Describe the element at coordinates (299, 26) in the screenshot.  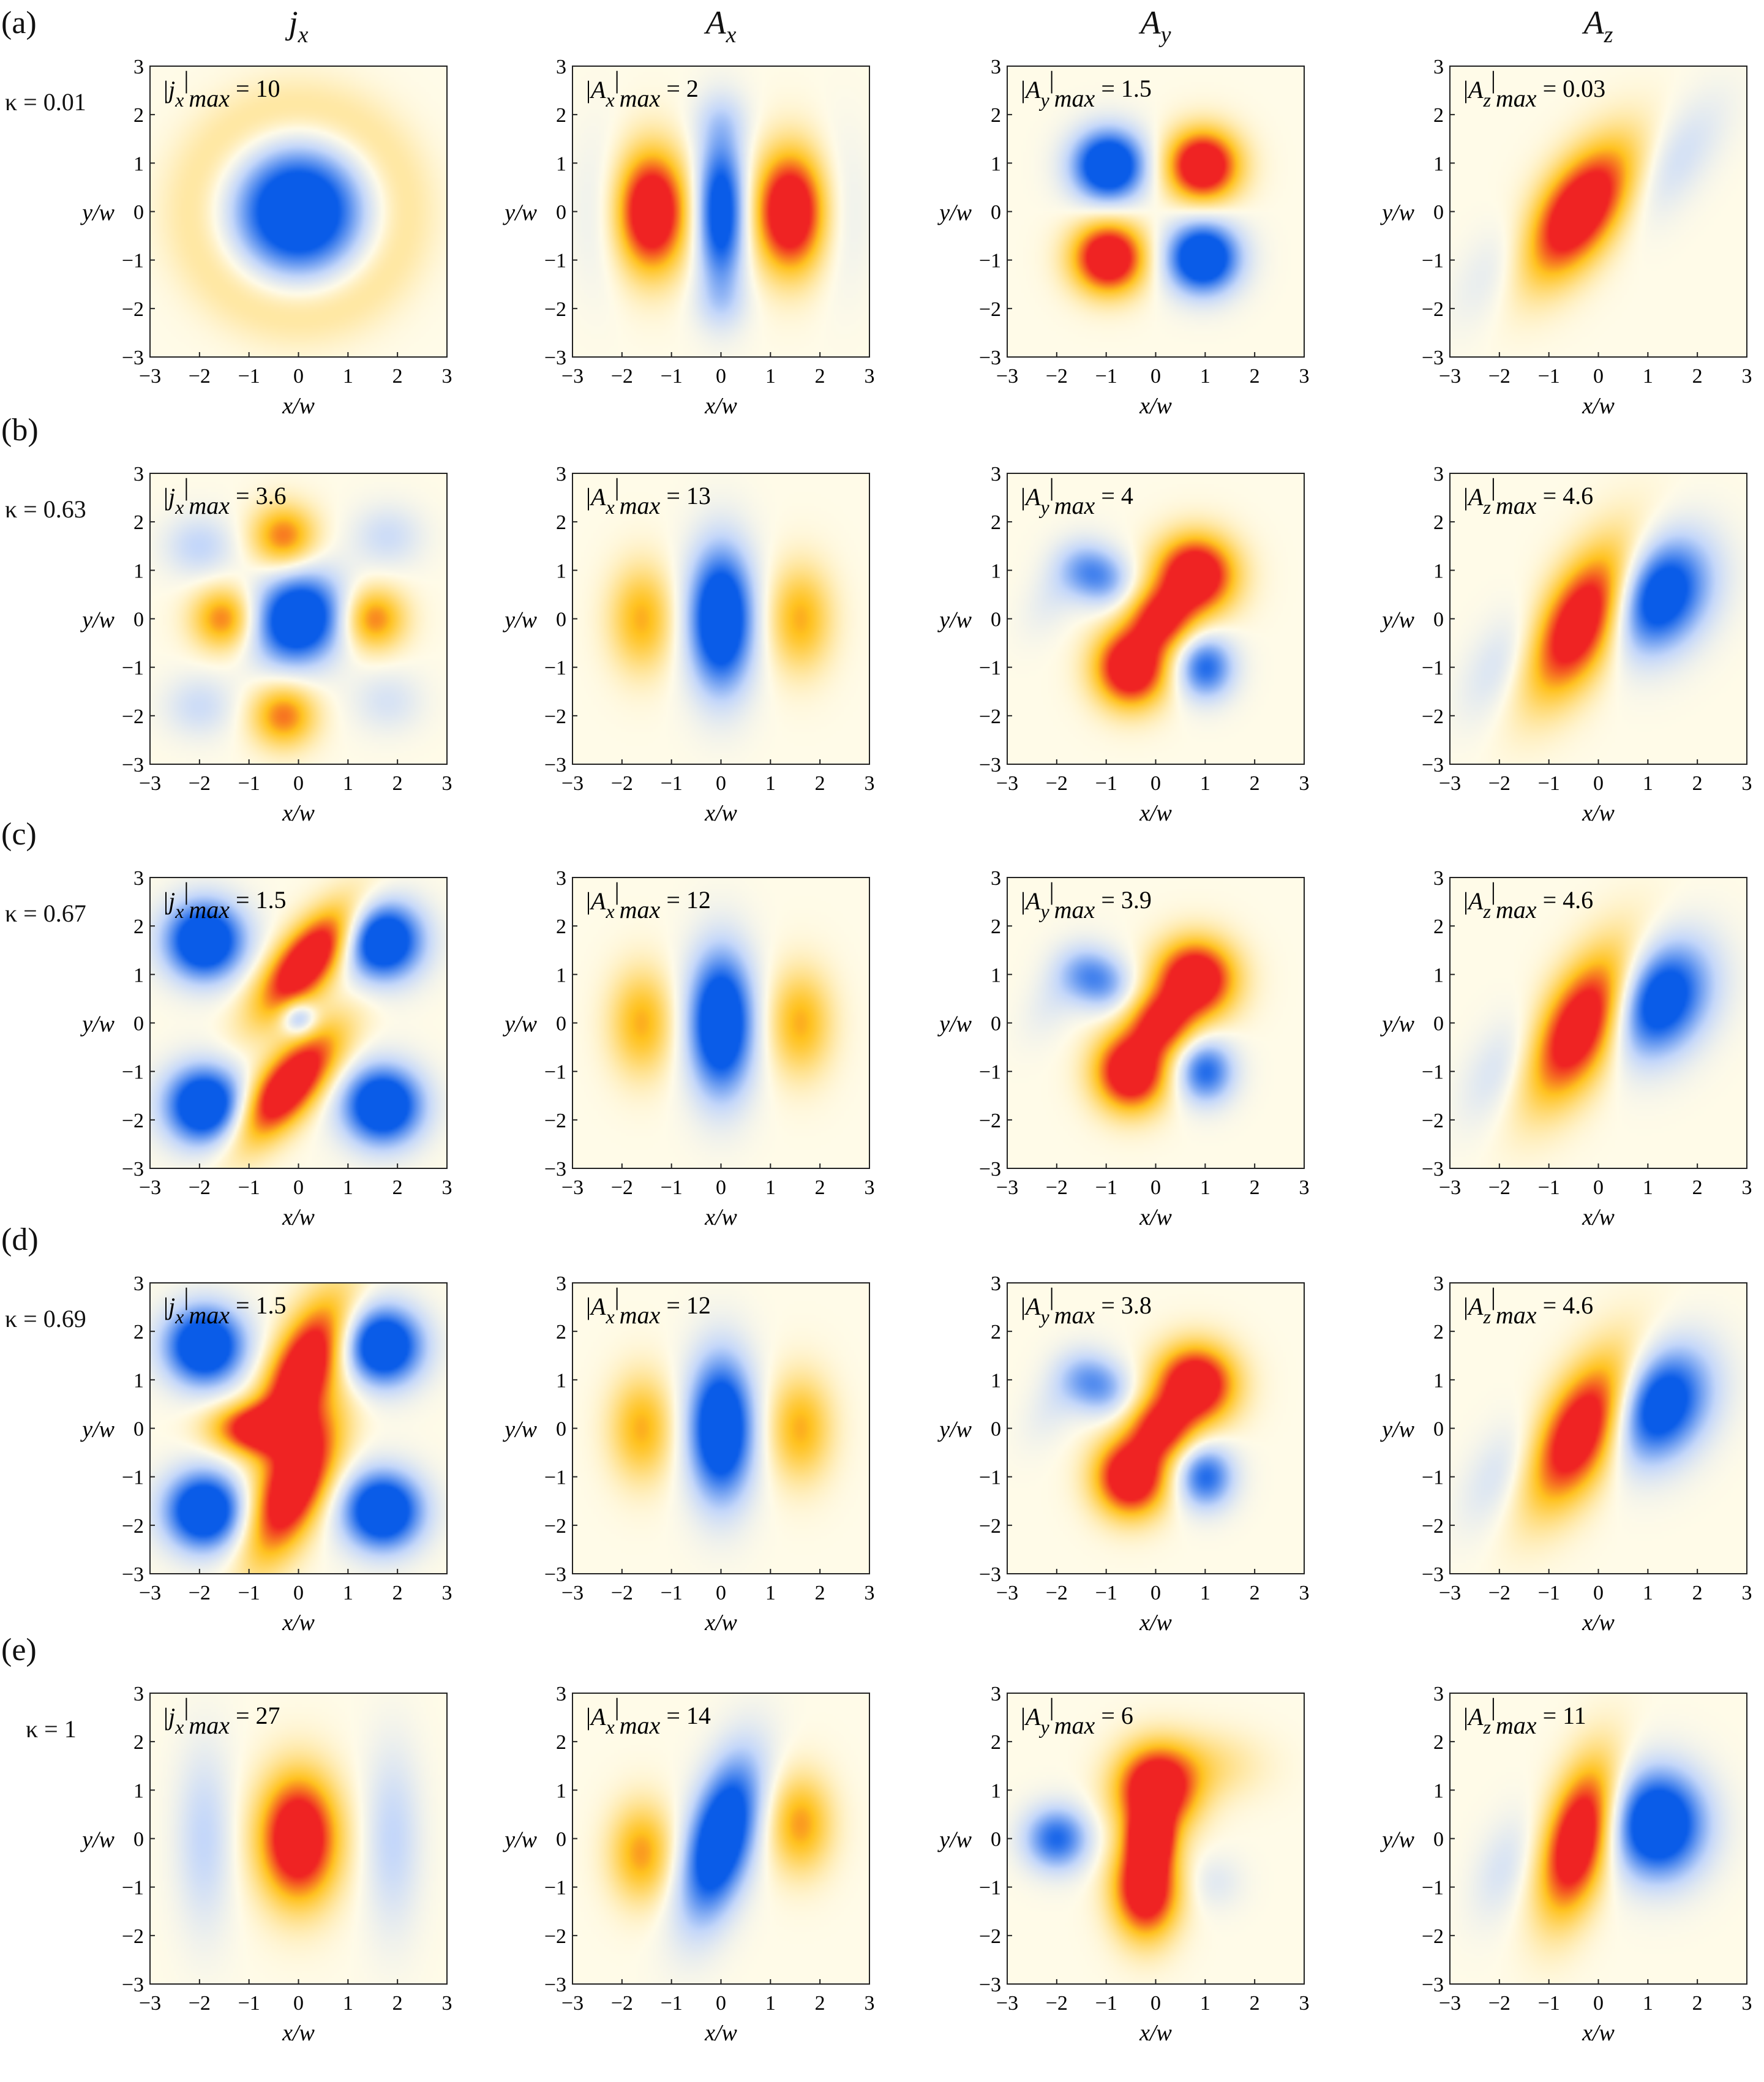
I see `column-header-jx: jx` at that location.